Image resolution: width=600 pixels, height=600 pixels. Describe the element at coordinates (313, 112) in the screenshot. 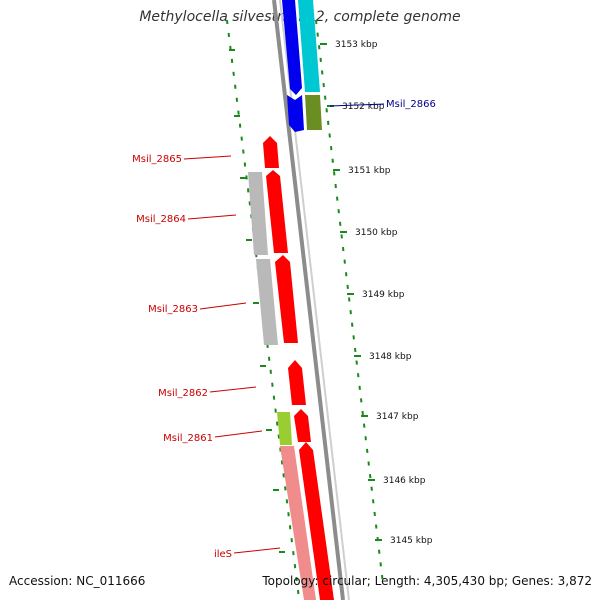

I see `gene-olive` at that location.